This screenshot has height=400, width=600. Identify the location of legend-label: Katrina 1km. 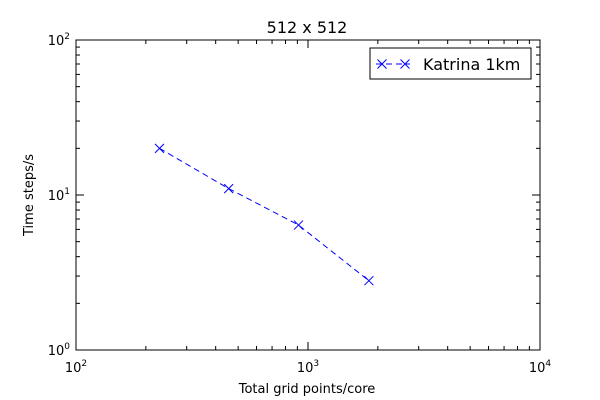
(471, 64).